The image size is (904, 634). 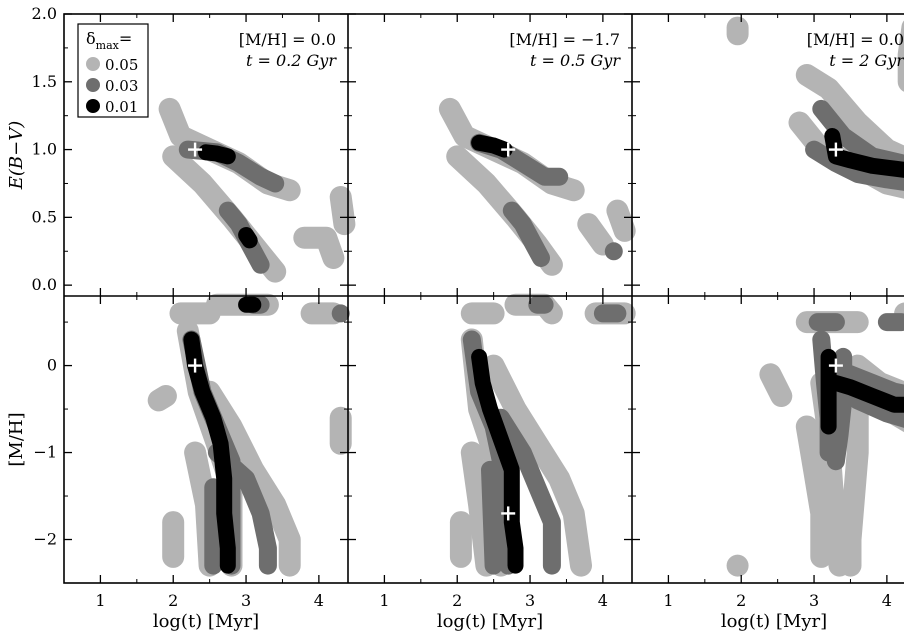 I want to click on truth-marker-p00, so click(x=195, y=149).